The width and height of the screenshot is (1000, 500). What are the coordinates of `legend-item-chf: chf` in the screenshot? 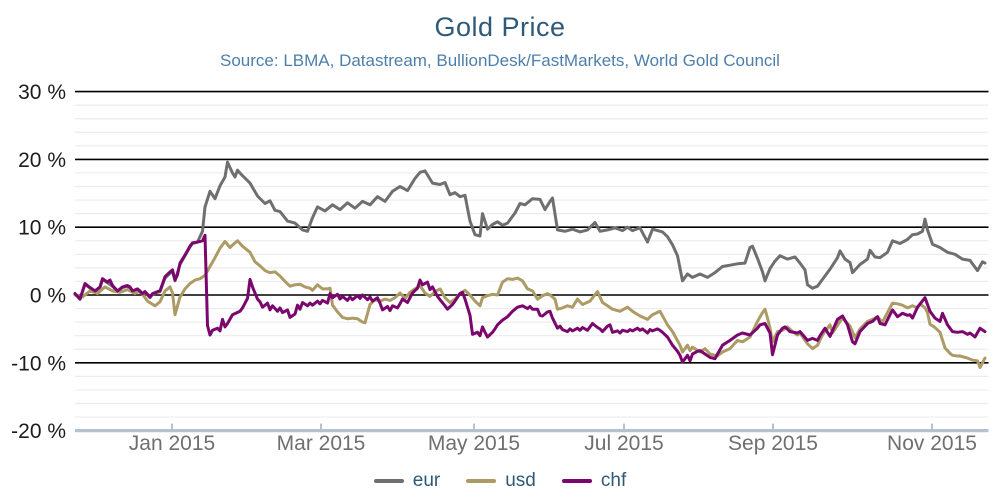 It's located at (594, 481).